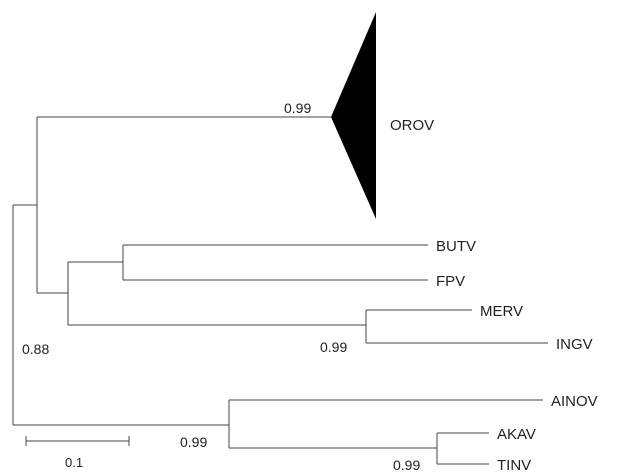  I want to click on ainov-label: AINOV, so click(574, 401).